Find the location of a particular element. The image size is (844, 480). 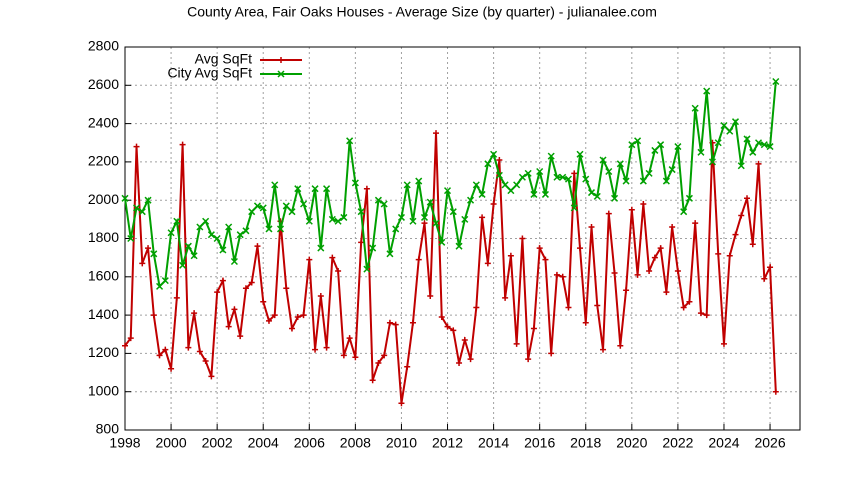

x-tick-label: 2016 is located at coordinates (539, 443).